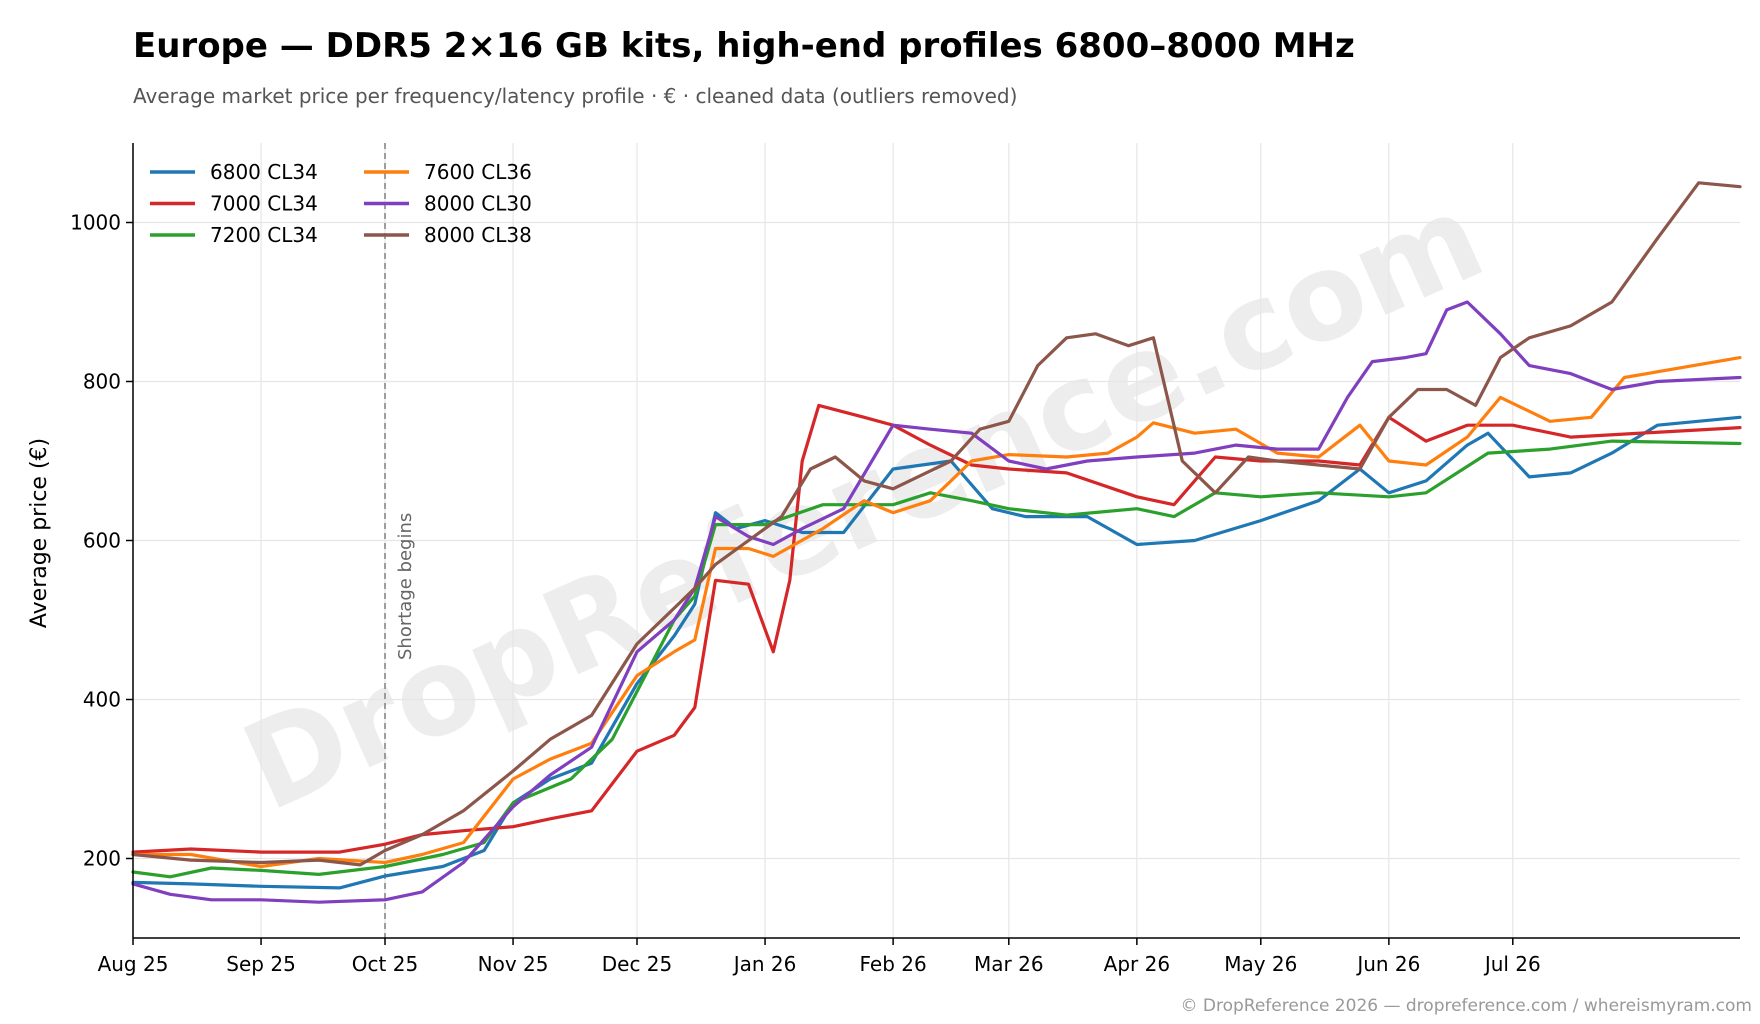 The image size is (1760, 1024). Describe the element at coordinates (264, 172) in the screenshot. I see `legend-label-0: 6800 CL34` at that location.